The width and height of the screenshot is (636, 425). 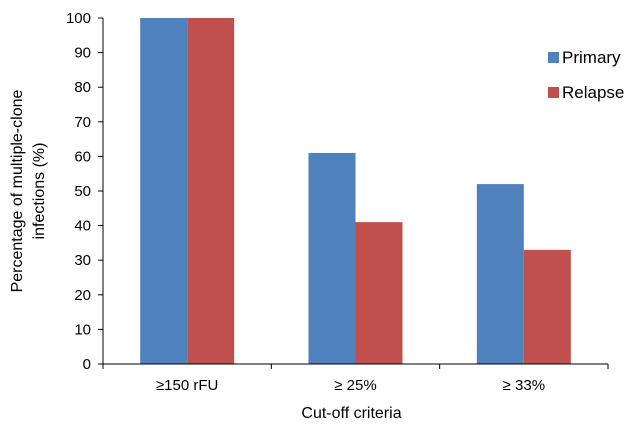 What do you see at coordinates (78, 18) in the screenshot?
I see `y-tick-label: 100` at bounding box center [78, 18].